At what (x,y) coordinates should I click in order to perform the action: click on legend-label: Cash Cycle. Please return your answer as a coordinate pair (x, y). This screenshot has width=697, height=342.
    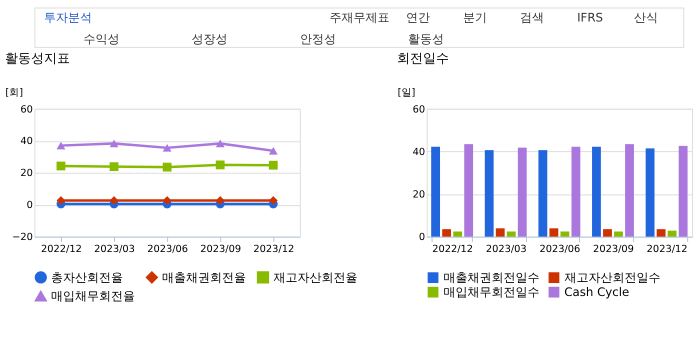
    Looking at the image, I should click on (597, 292).